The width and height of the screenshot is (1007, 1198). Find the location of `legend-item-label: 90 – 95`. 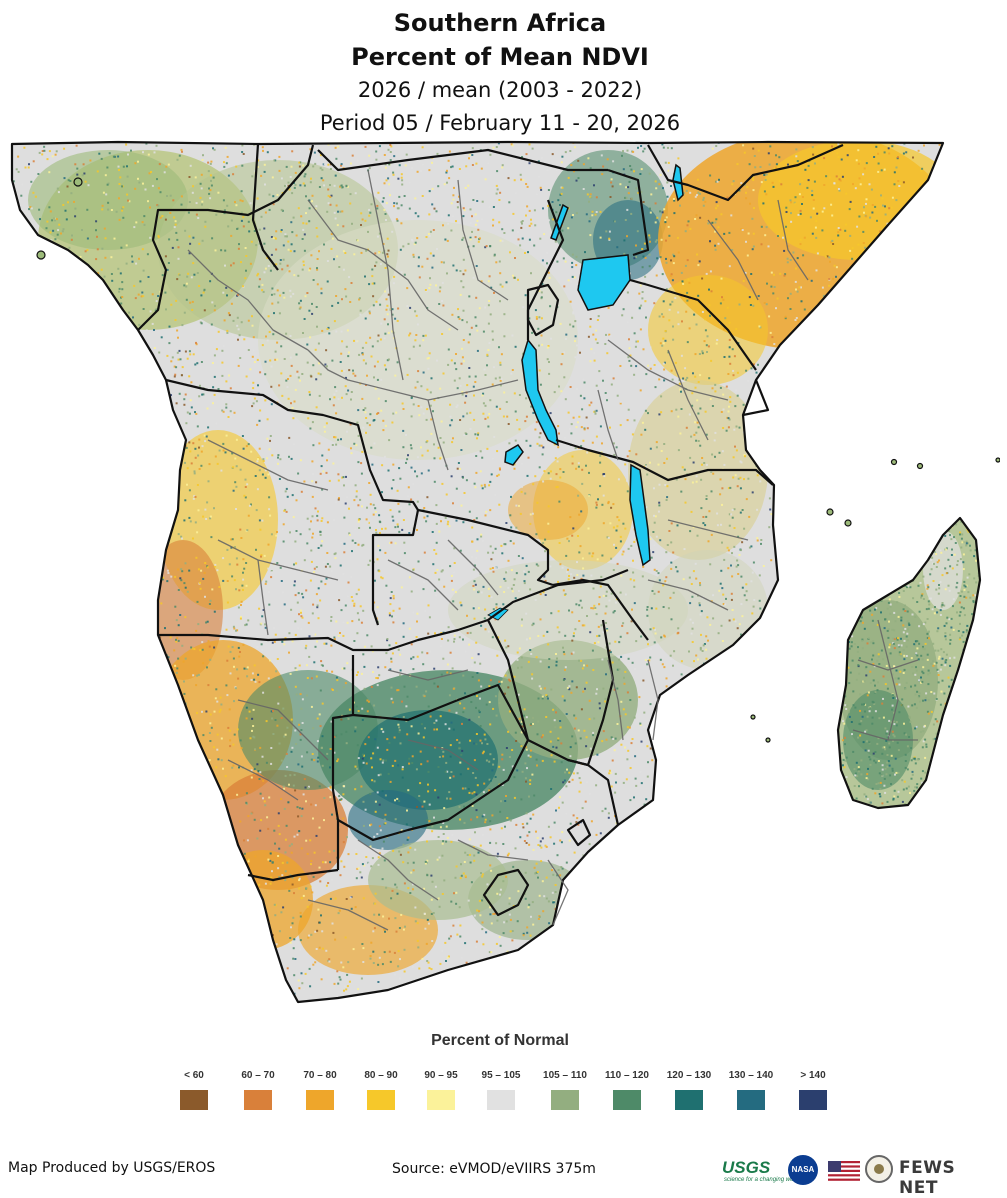

legend-item-label: 90 – 95 is located at coordinates (441, 1076).